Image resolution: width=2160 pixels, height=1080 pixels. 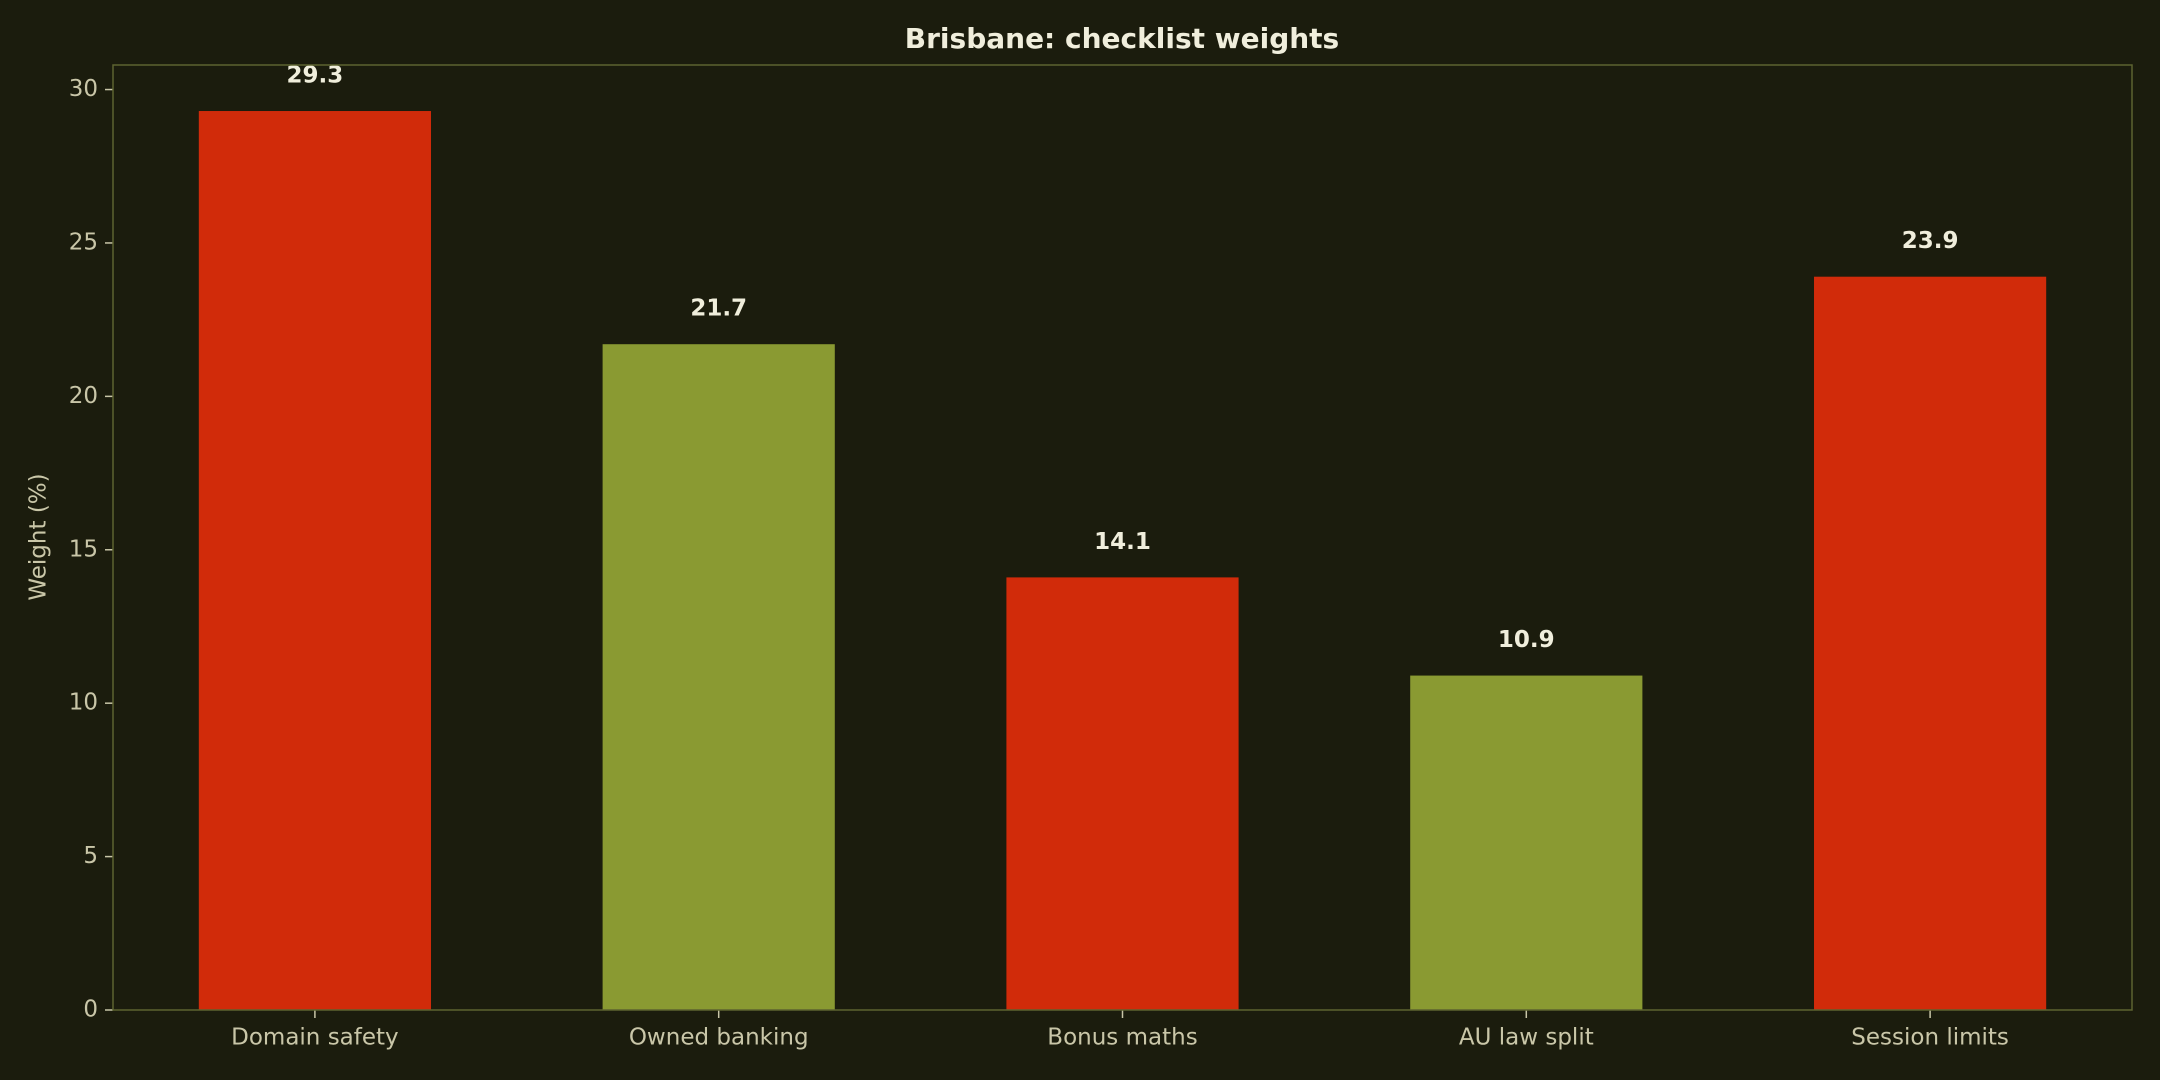 What do you see at coordinates (83, 89) in the screenshot?
I see `y-tick-label: 30` at bounding box center [83, 89].